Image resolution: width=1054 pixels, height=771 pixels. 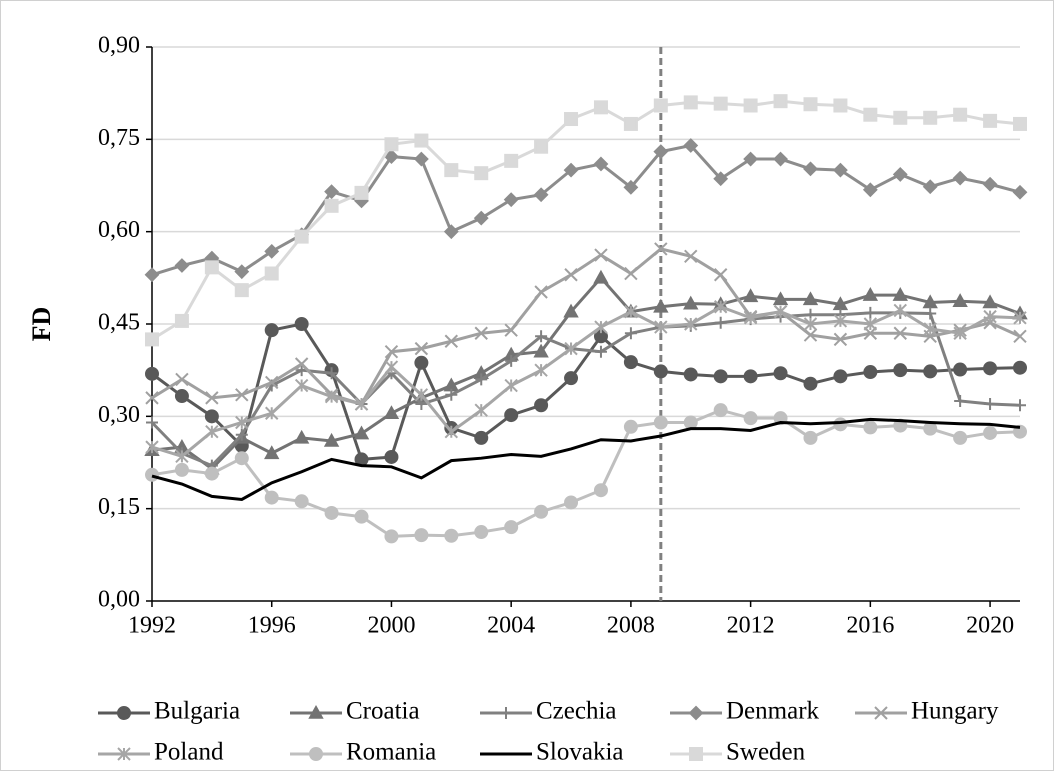 I want to click on legend-label: Croatia, so click(x=383, y=711).